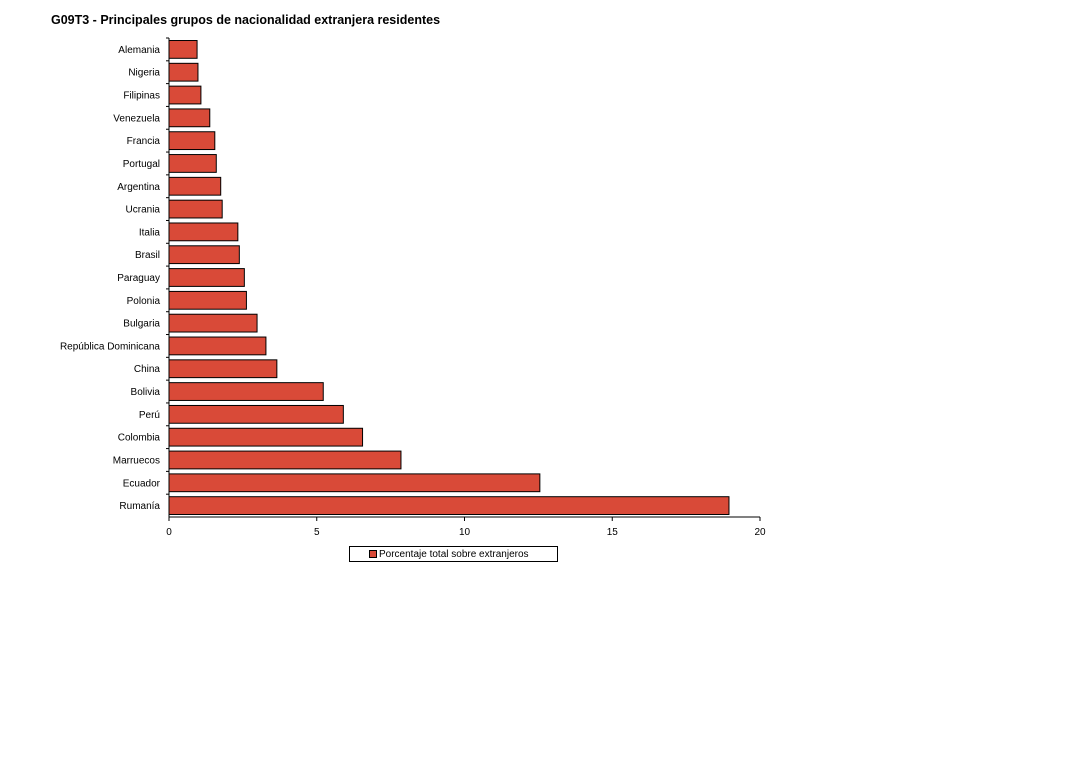  What do you see at coordinates (110, 346) in the screenshot?
I see `category-label: República Dominicana` at bounding box center [110, 346].